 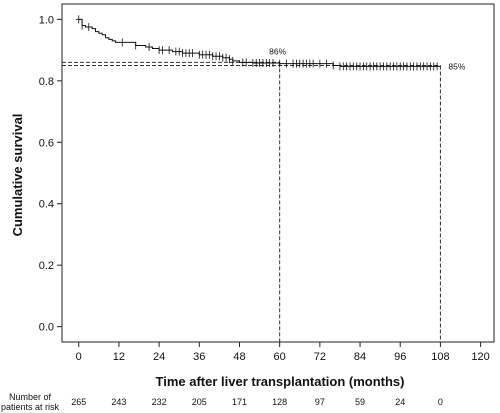 What do you see at coordinates (280, 357) in the screenshot?
I see `x-tick-label: 60` at bounding box center [280, 357].